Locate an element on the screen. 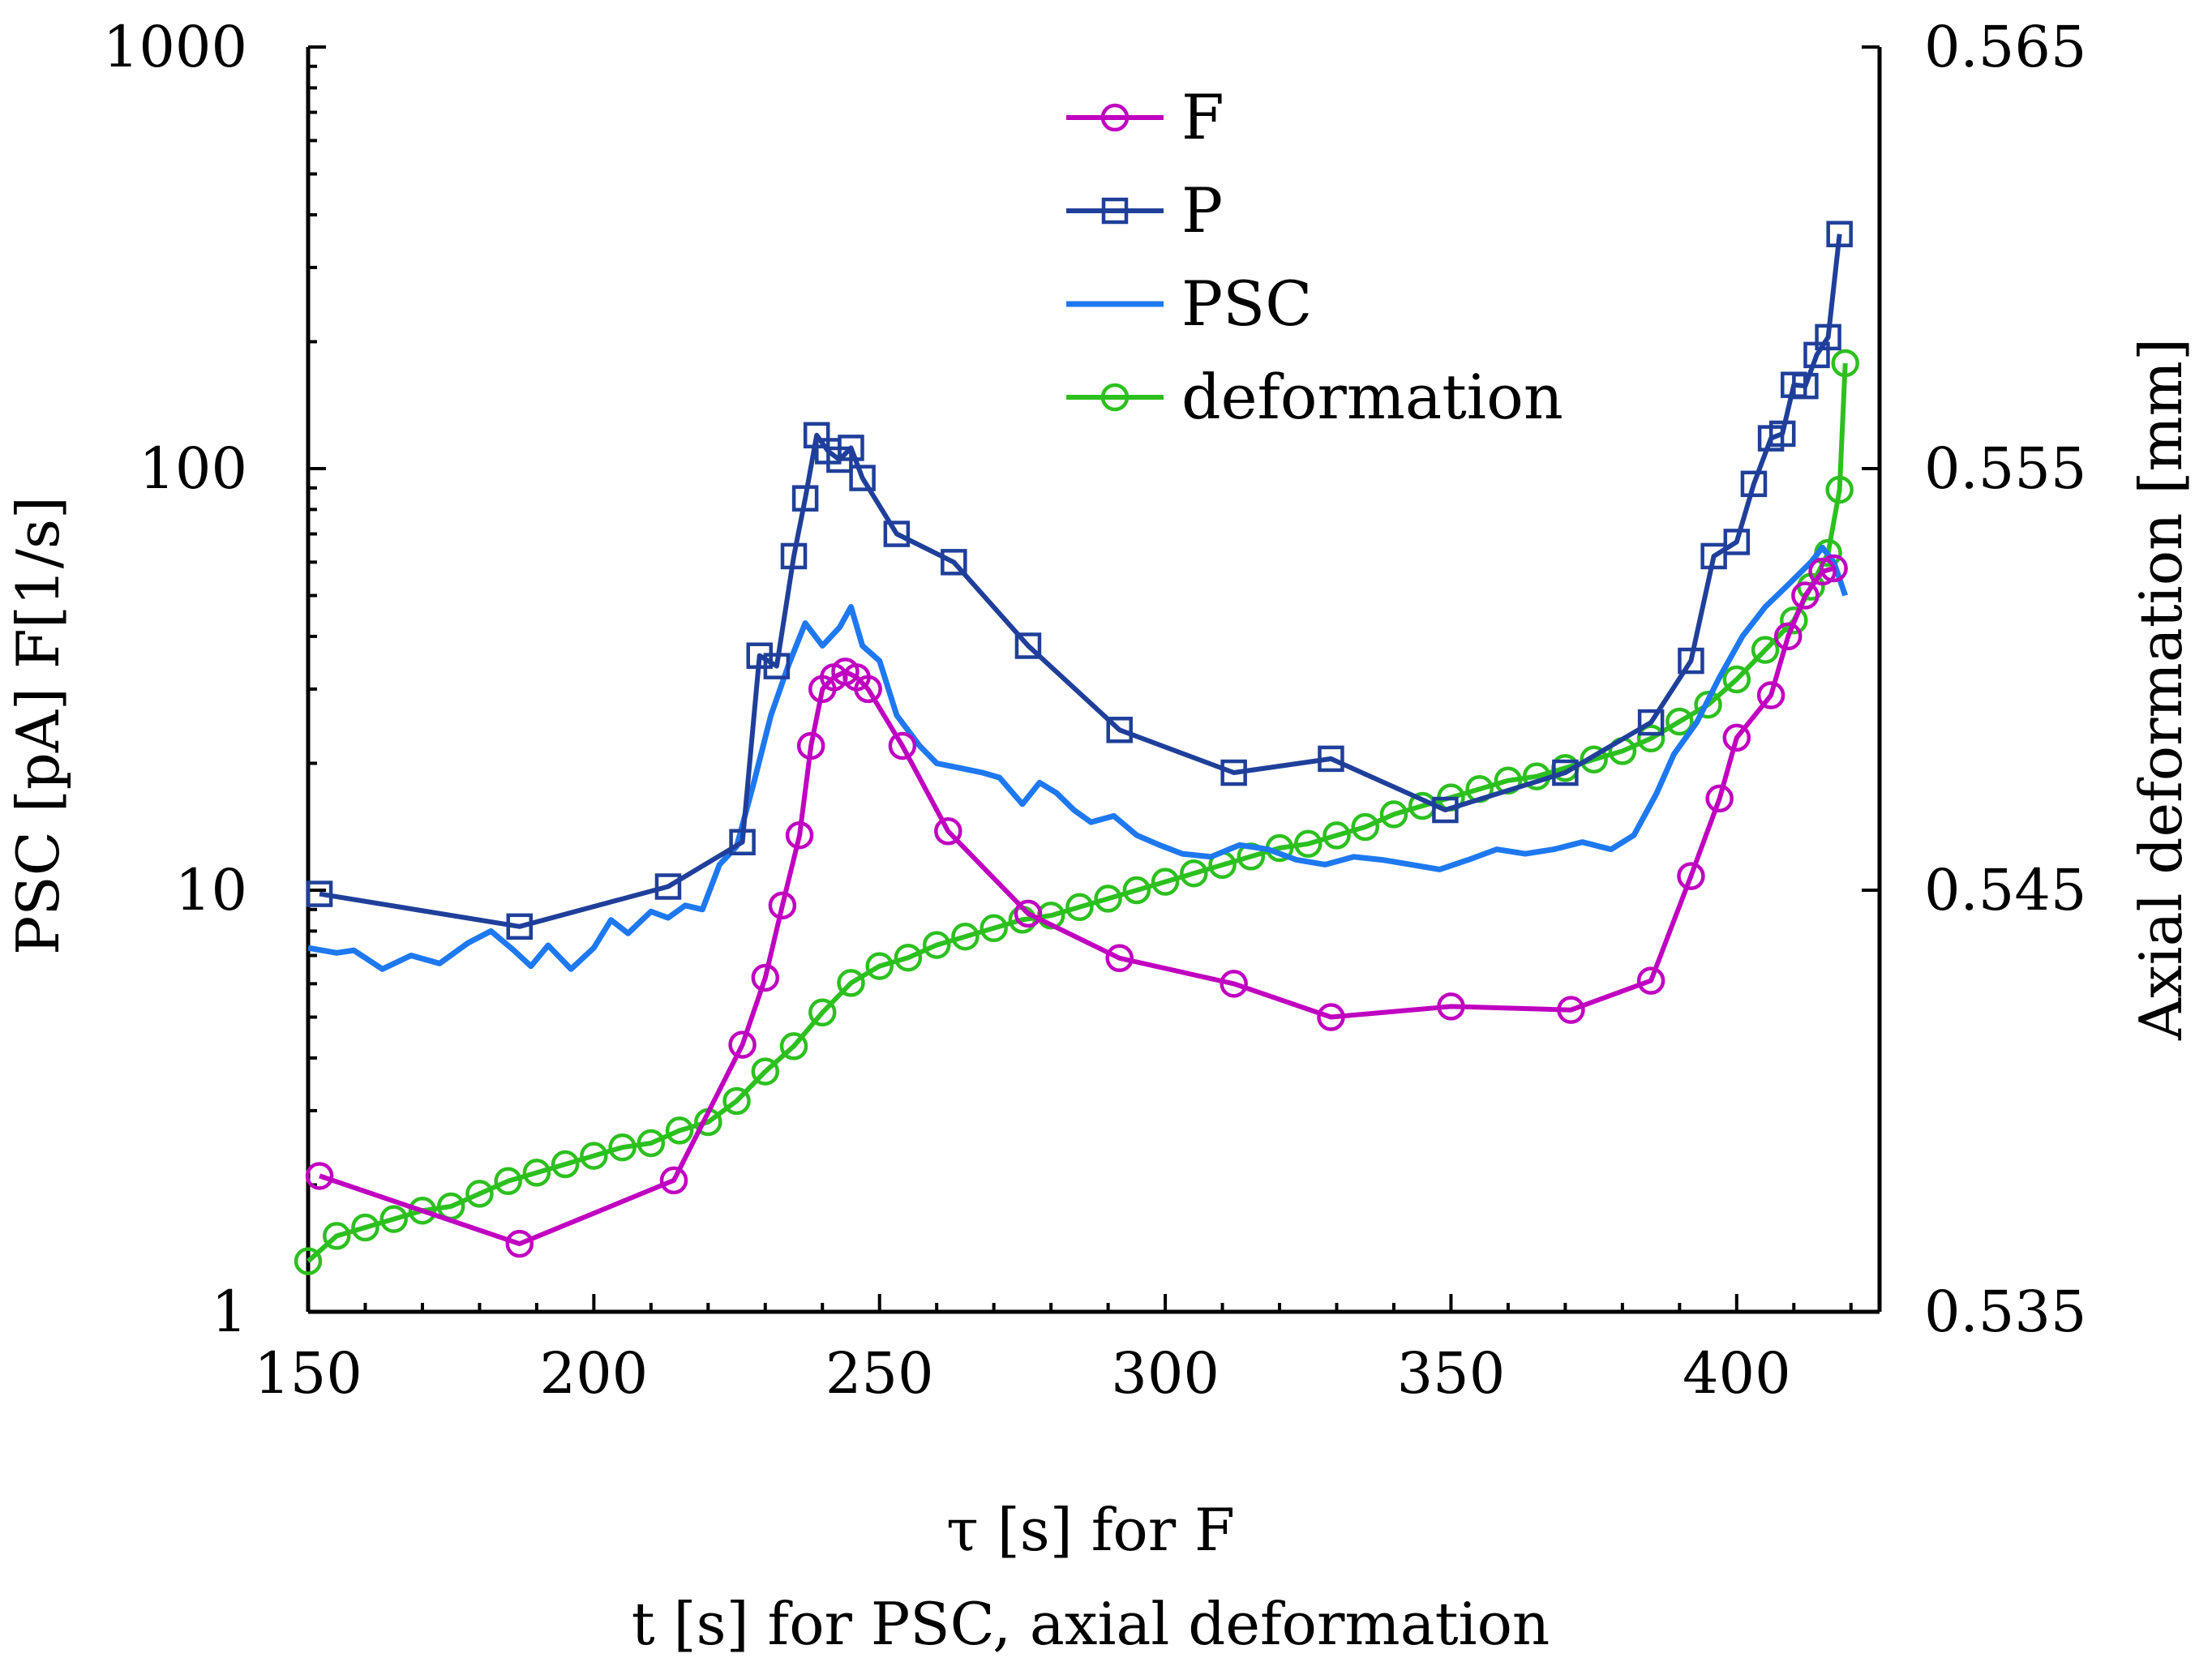 The image size is (2212, 1675). y-tick-label-right: 0.565 is located at coordinates (2005, 47).